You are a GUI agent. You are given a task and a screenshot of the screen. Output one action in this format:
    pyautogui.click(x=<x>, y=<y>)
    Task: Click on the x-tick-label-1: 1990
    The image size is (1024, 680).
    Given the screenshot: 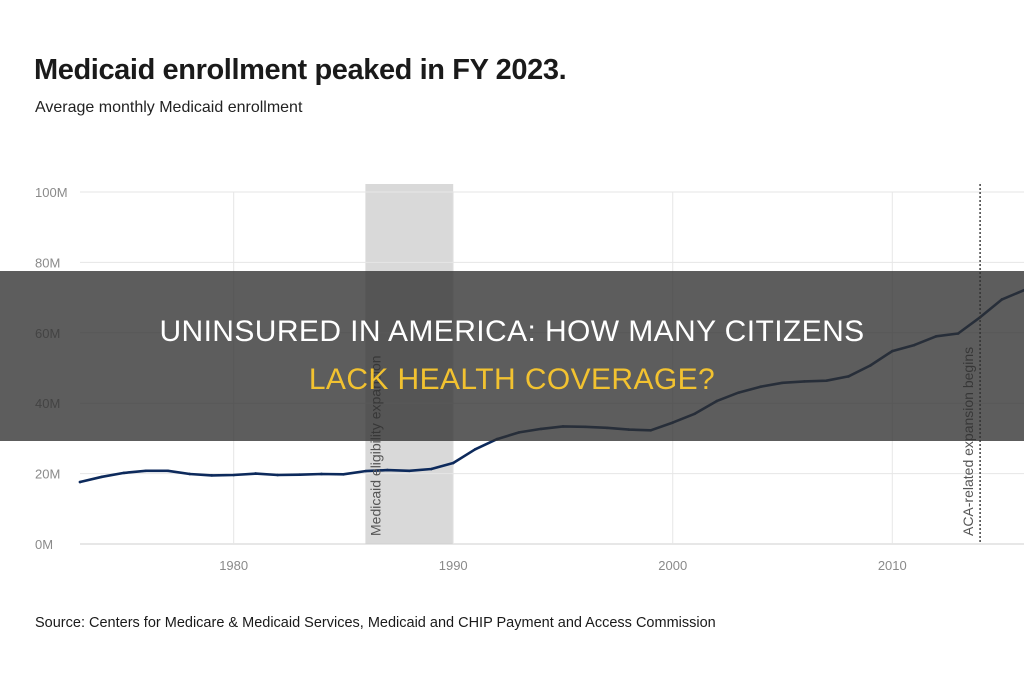 What is the action you would take?
    pyautogui.click(x=453, y=565)
    